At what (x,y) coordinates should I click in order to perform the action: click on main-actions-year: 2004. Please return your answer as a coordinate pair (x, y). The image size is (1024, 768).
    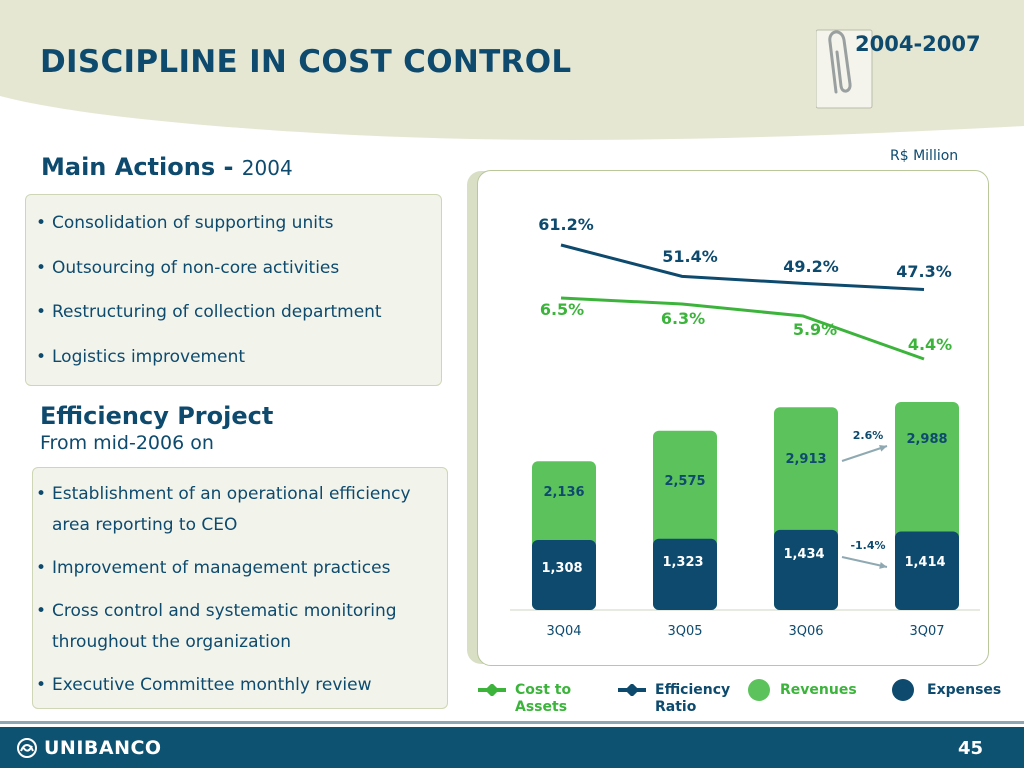
    Looking at the image, I should click on (267, 168).